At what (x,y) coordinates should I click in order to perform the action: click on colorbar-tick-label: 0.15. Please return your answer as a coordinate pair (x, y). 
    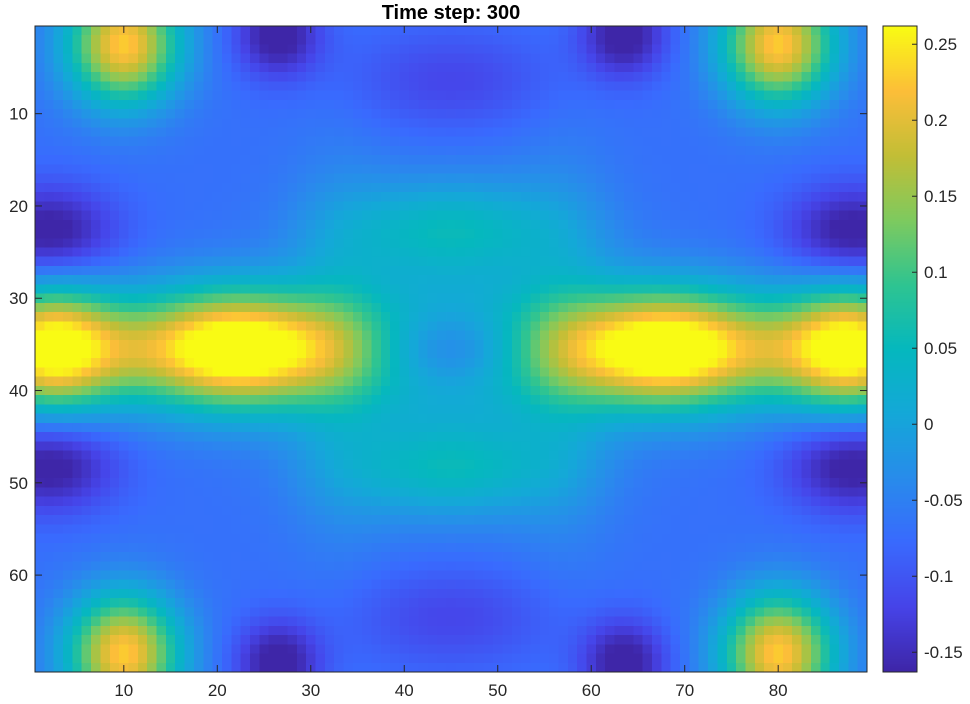
    Looking at the image, I should click on (940, 196).